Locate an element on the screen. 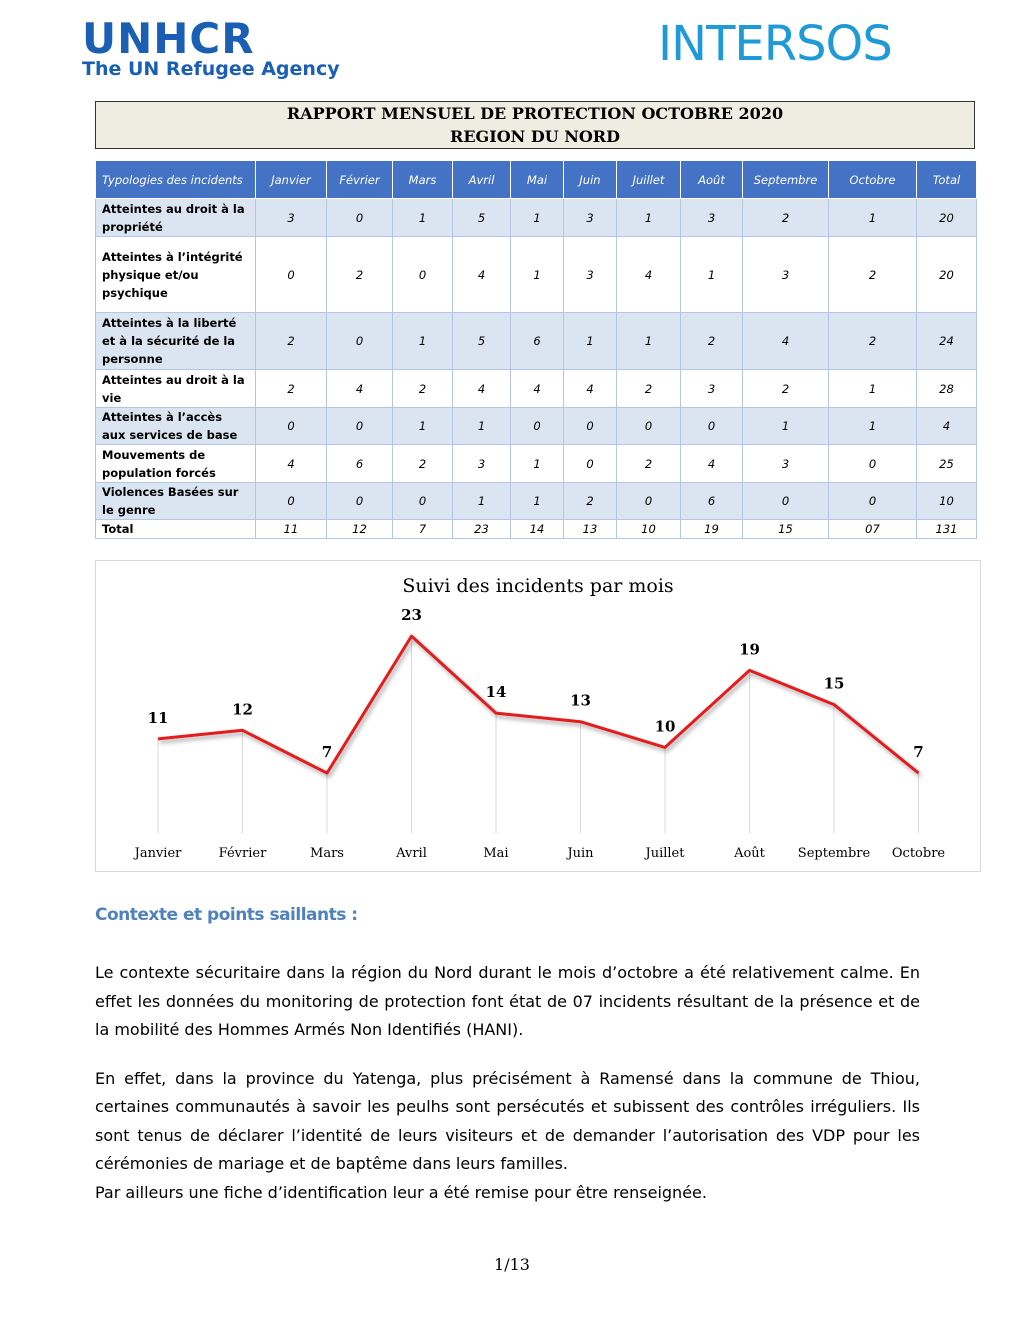  table-row: Total 11 12 7 23 14 13 10 19 15 07 131 is located at coordinates (536, 529).